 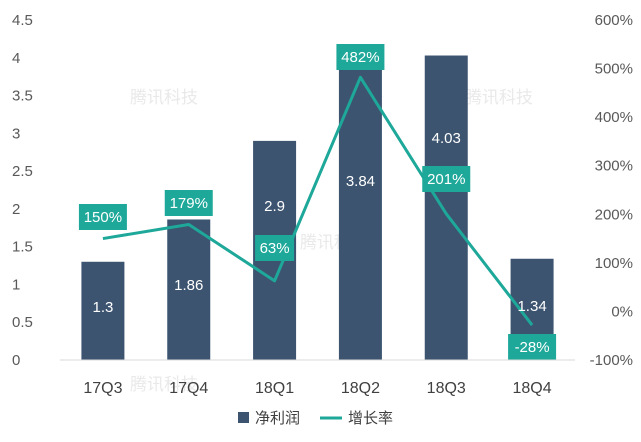 I want to click on y-right-tick-label: 600%, so click(x=614, y=20).